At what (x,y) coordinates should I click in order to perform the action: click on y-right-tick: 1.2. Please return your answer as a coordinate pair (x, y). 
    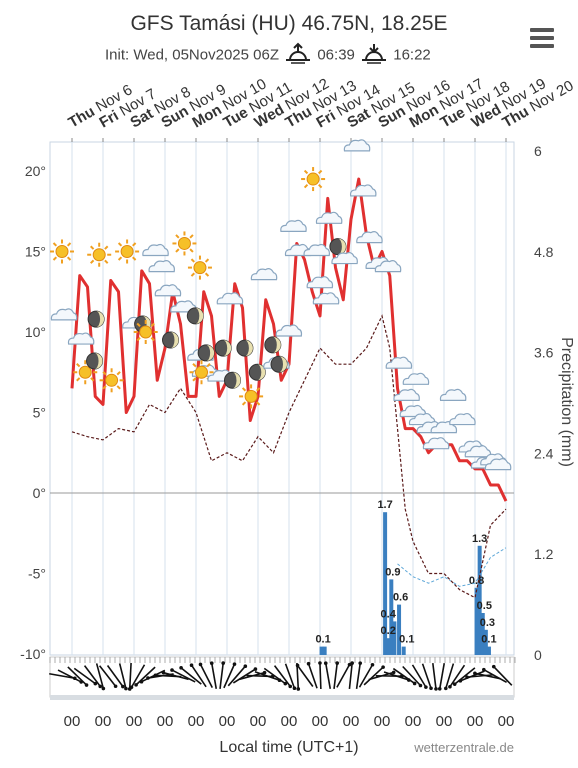
    Looking at the image, I should click on (544, 554).